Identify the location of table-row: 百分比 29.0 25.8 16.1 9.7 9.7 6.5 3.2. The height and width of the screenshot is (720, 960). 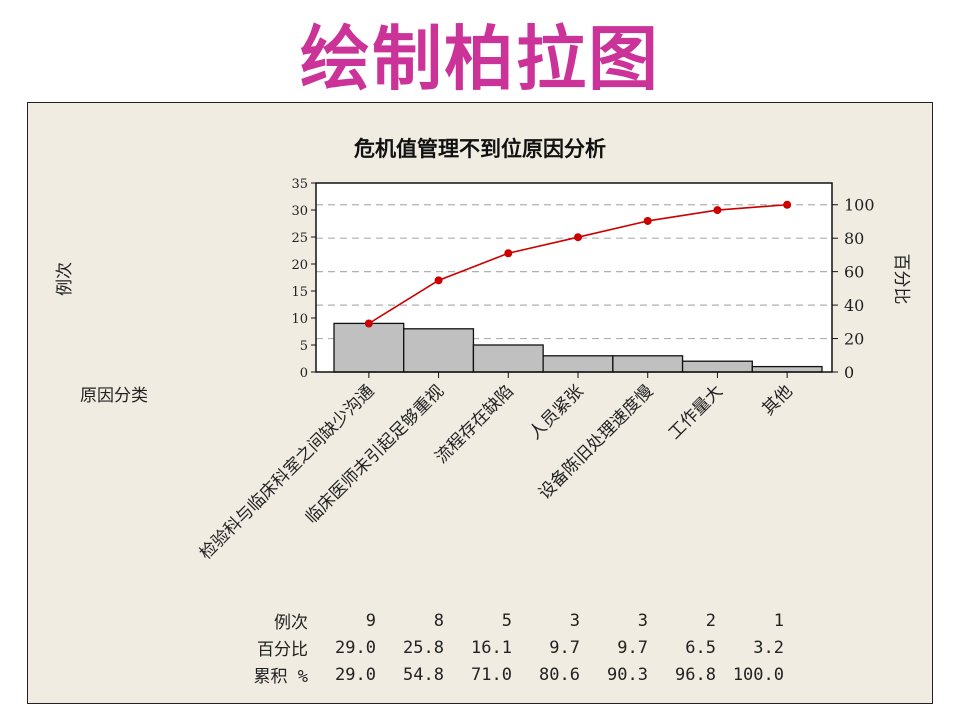
(511, 647).